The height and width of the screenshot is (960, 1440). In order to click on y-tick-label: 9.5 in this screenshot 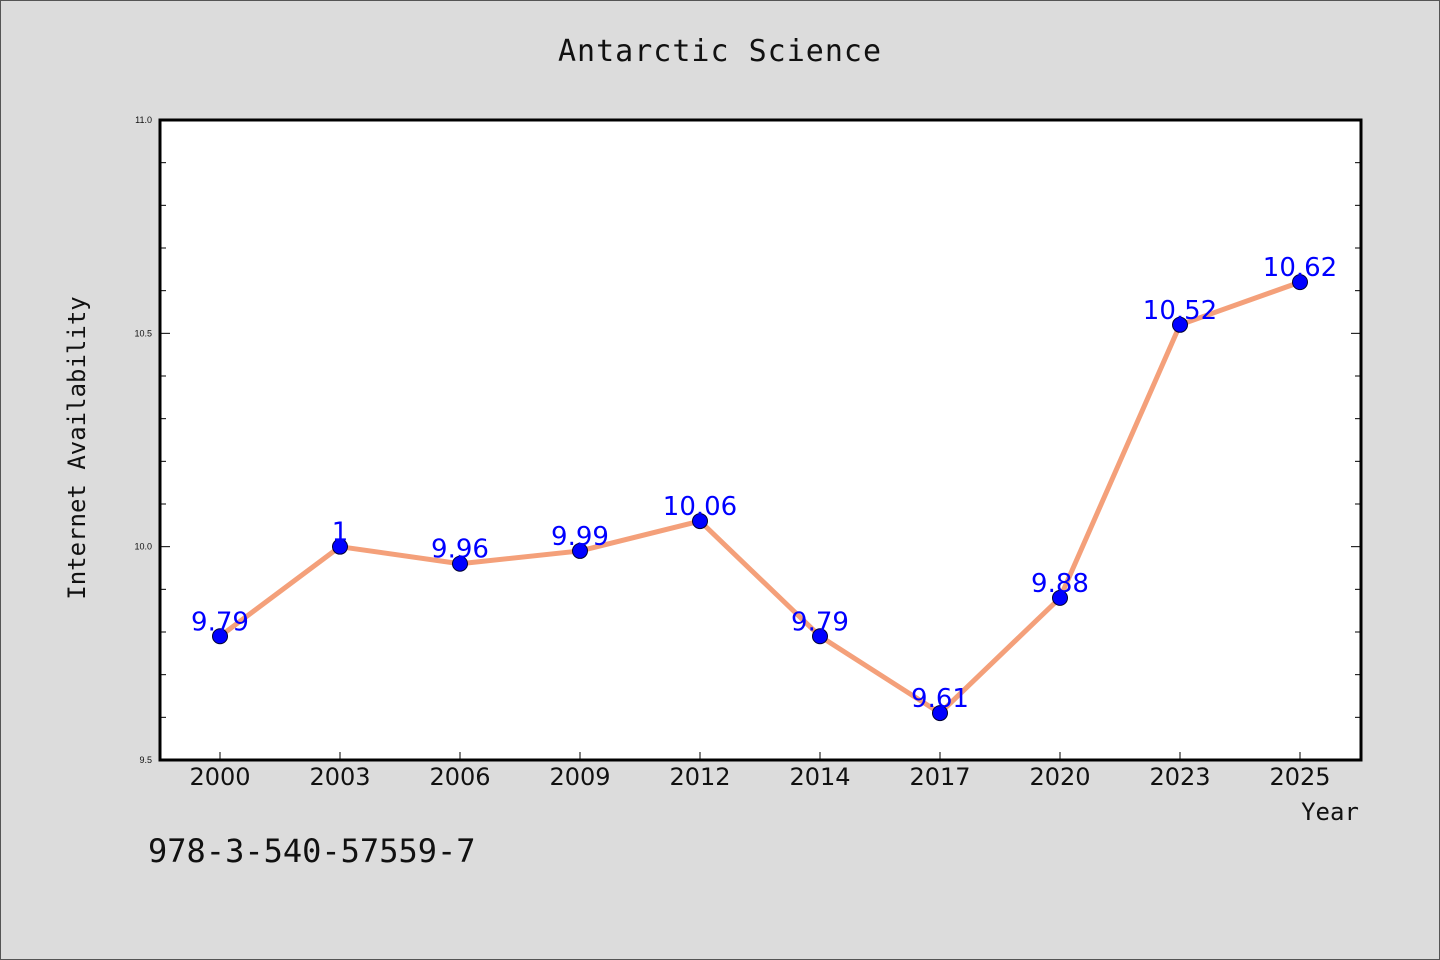, I will do `click(145, 760)`.